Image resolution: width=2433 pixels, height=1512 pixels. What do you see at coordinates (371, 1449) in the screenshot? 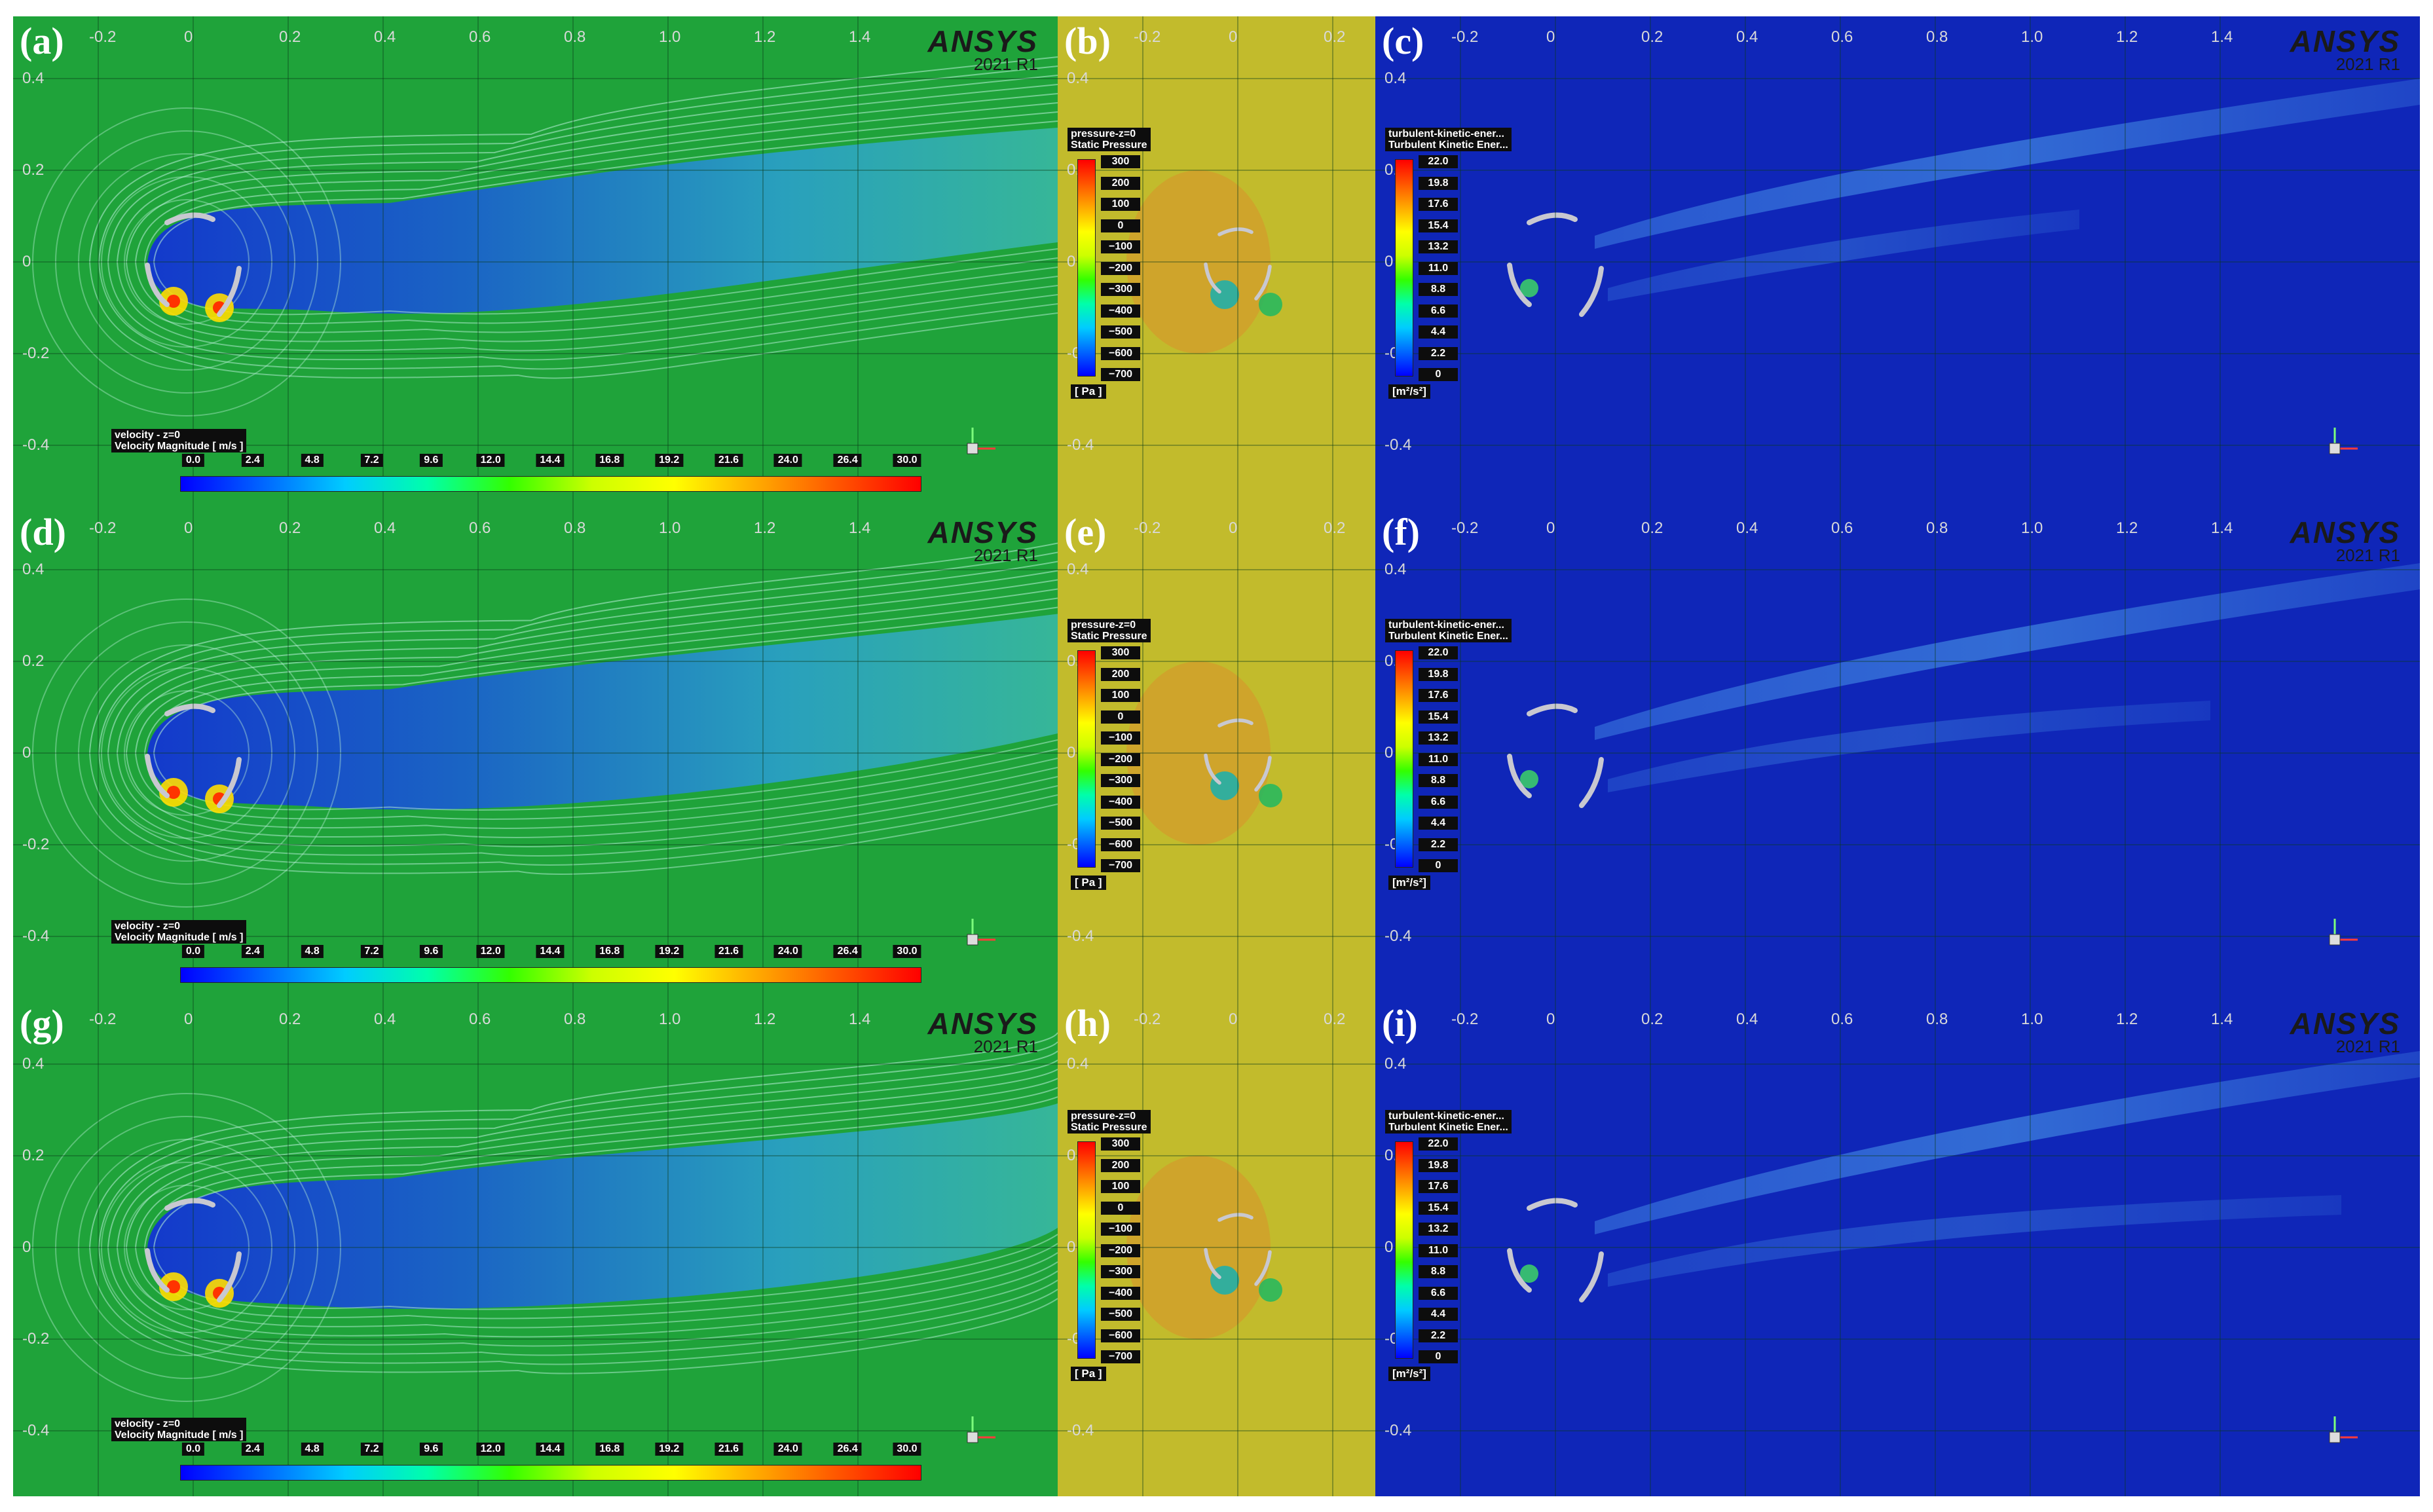
I see `colorbar-tick-label: 7.2` at bounding box center [371, 1449].